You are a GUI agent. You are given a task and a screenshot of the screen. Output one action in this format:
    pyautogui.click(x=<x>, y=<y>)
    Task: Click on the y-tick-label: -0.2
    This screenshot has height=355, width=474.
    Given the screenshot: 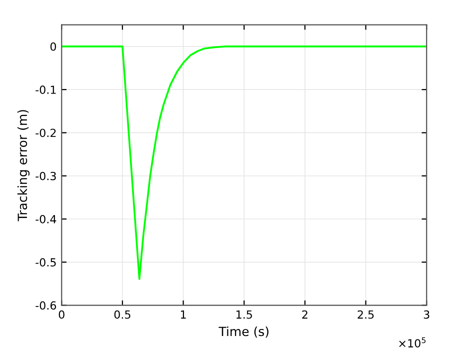 What is the action you would take?
    pyautogui.click(x=46, y=133)
    